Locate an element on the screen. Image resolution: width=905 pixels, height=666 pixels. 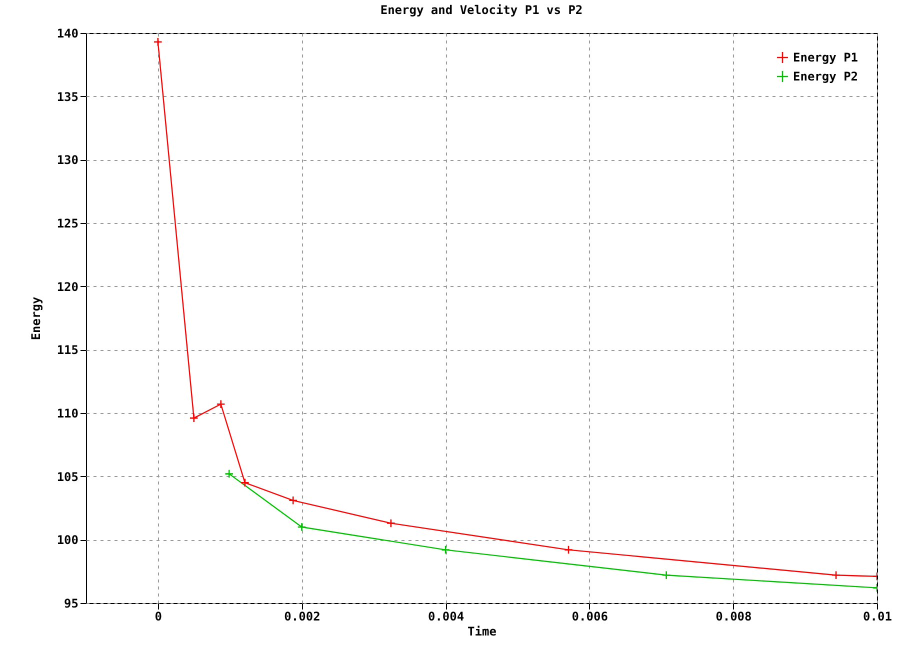
y-tick-label: 130 is located at coordinates (67, 160).